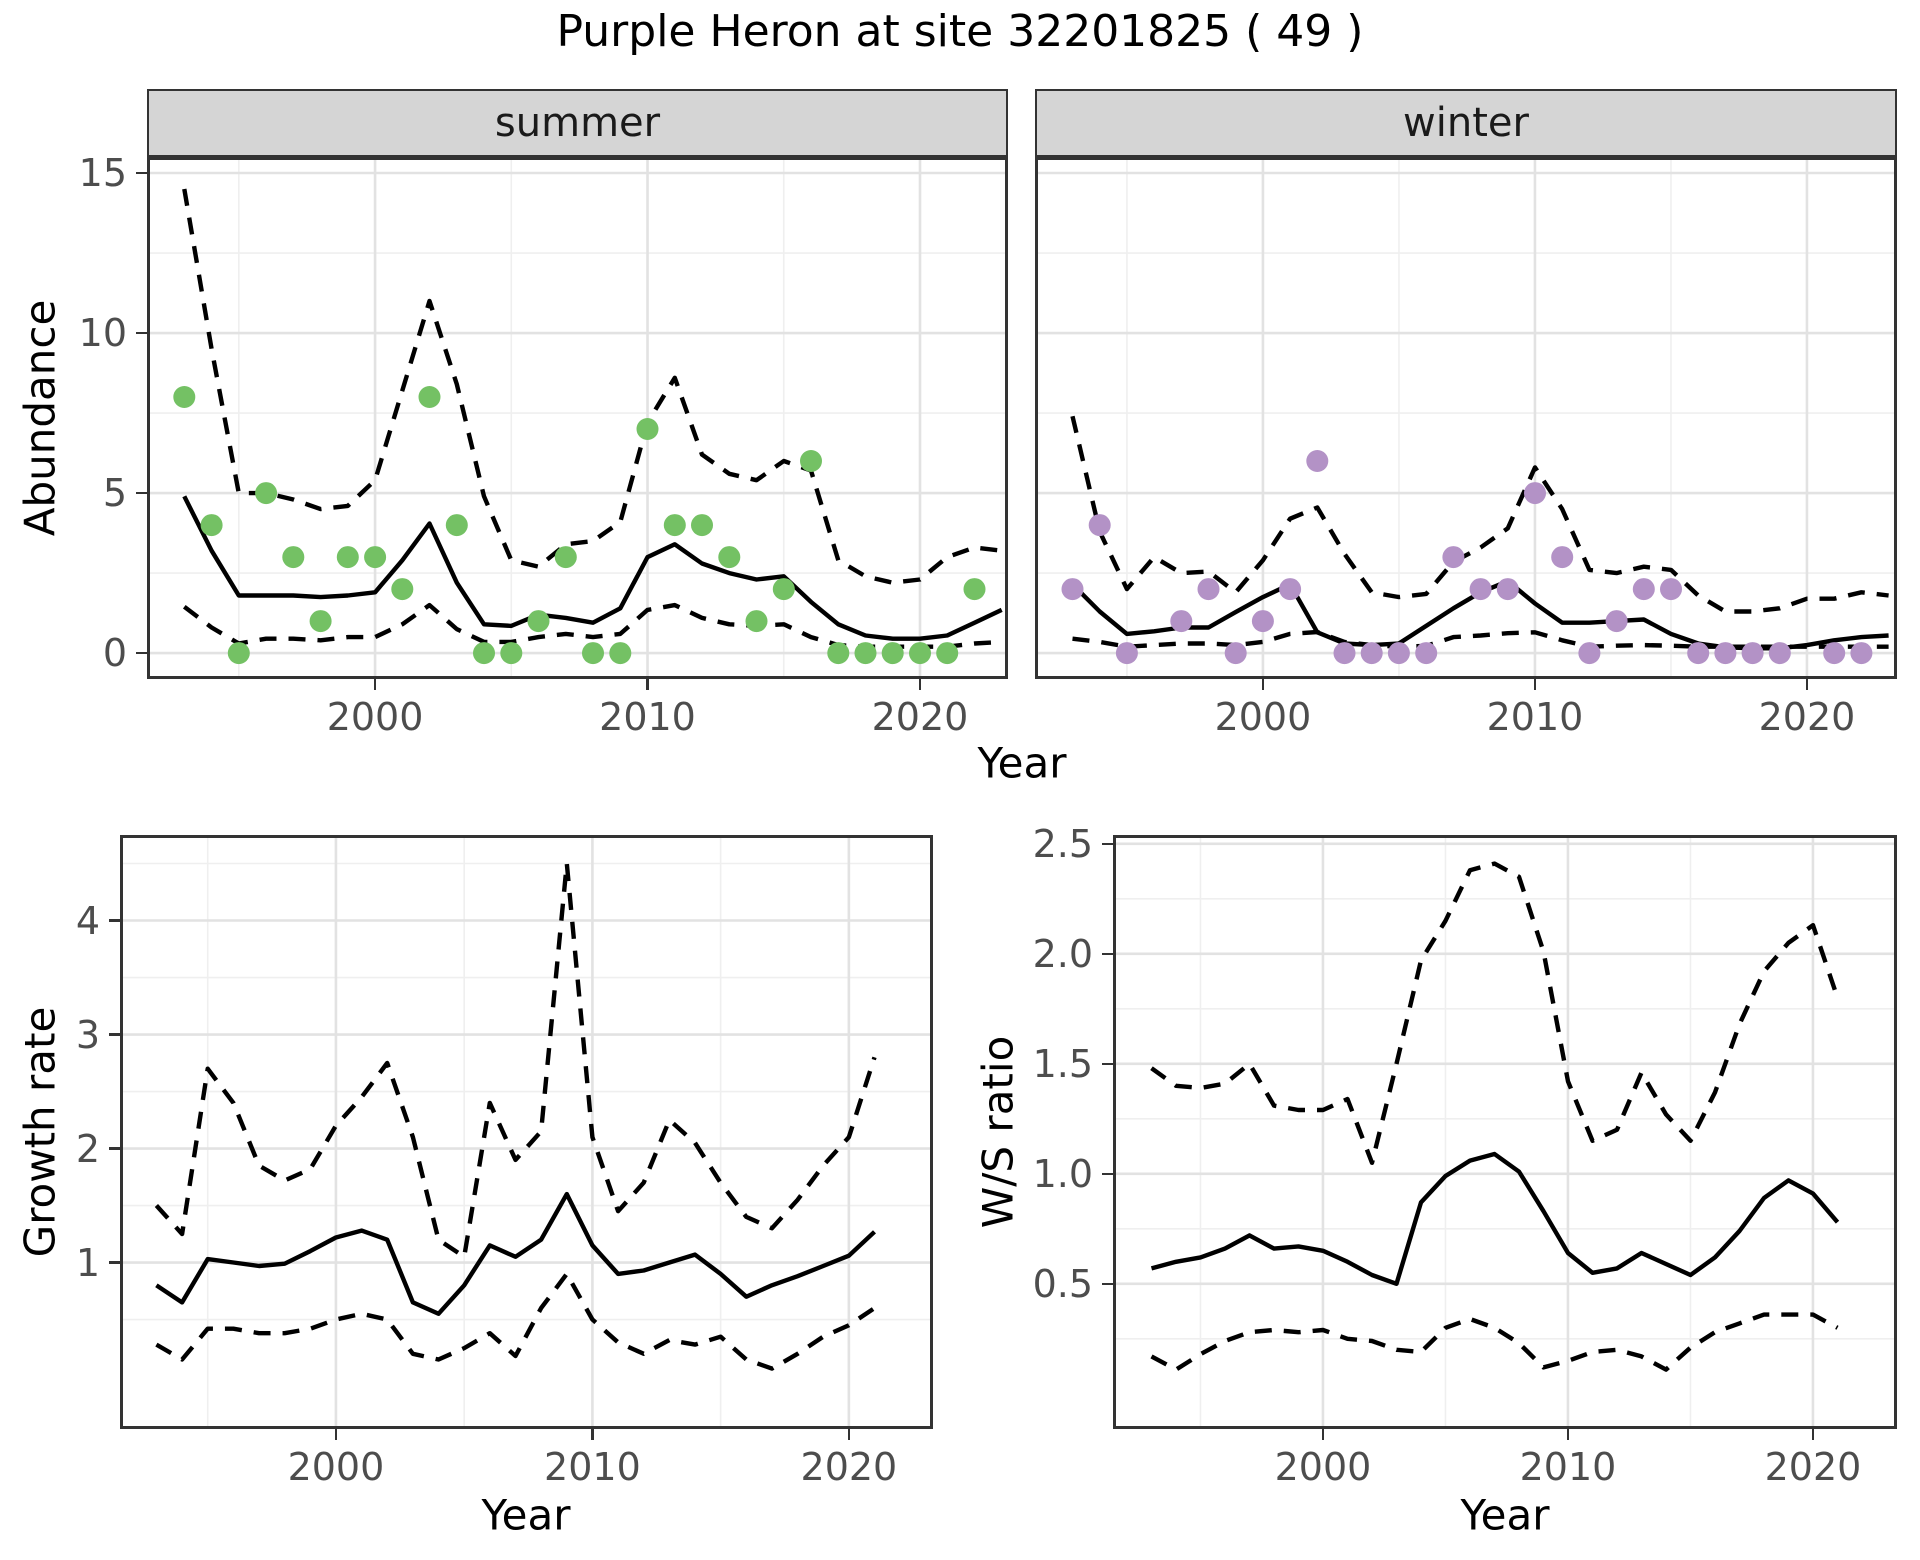 Image resolution: width=1920 pixels, height=1560 pixels. What do you see at coordinates (114, 653) in the screenshot?
I see `y-tick-label: 0` at bounding box center [114, 653].